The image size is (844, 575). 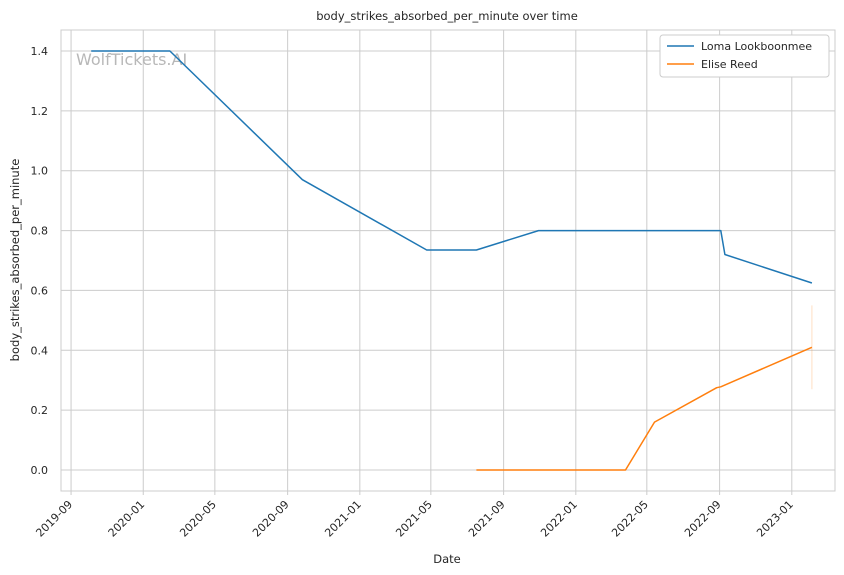 I want to click on watermark: WolfTickets.AI, so click(x=131, y=59).